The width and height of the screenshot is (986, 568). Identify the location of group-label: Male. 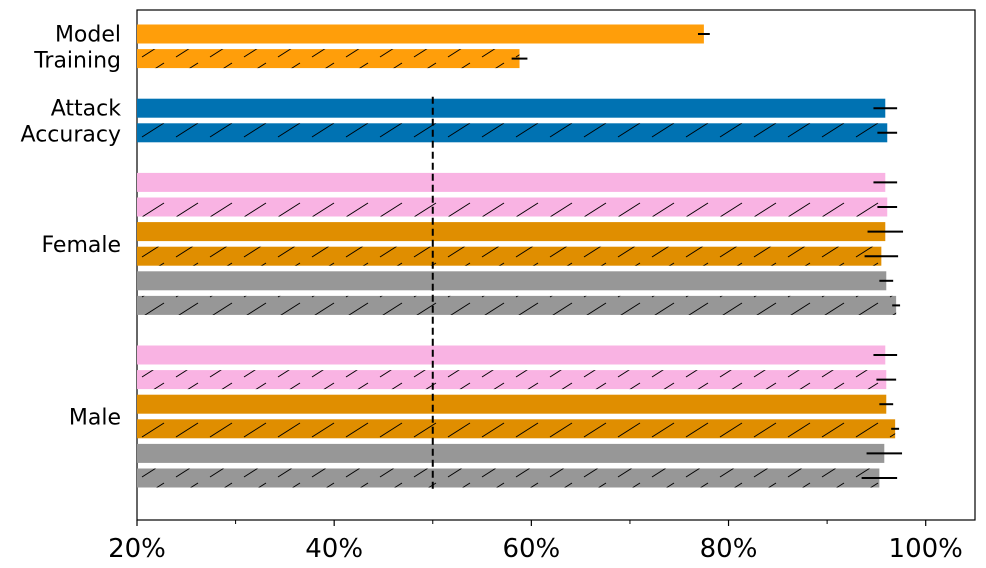
(95, 418).